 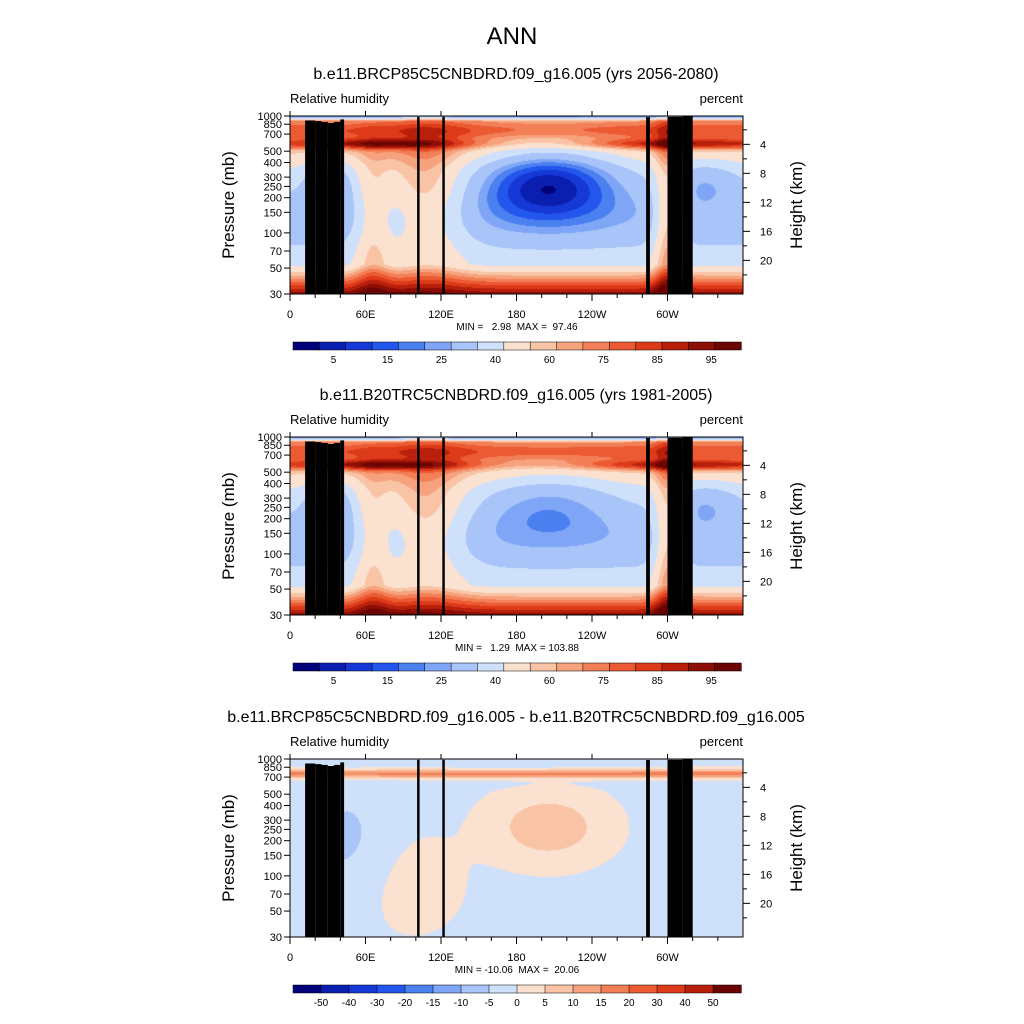 What do you see at coordinates (550, 360) in the screenshot?
I see `panel-1-colorbar-label: 60` at bounding box center [550, 360].